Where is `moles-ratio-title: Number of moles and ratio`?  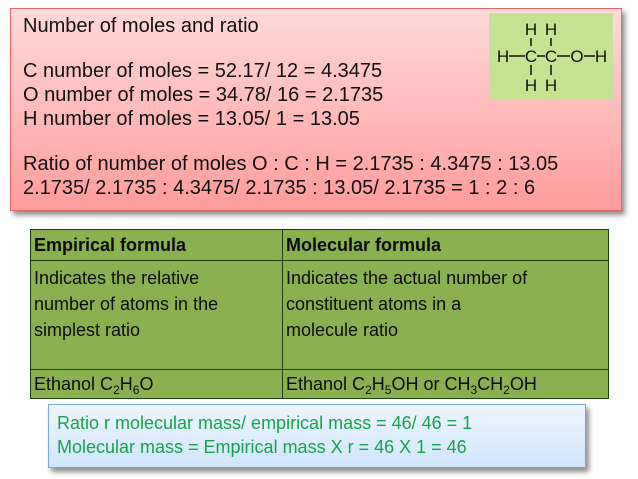
moles-ratio-title: Number of moles and ratio is located at coordinates (141, 26).